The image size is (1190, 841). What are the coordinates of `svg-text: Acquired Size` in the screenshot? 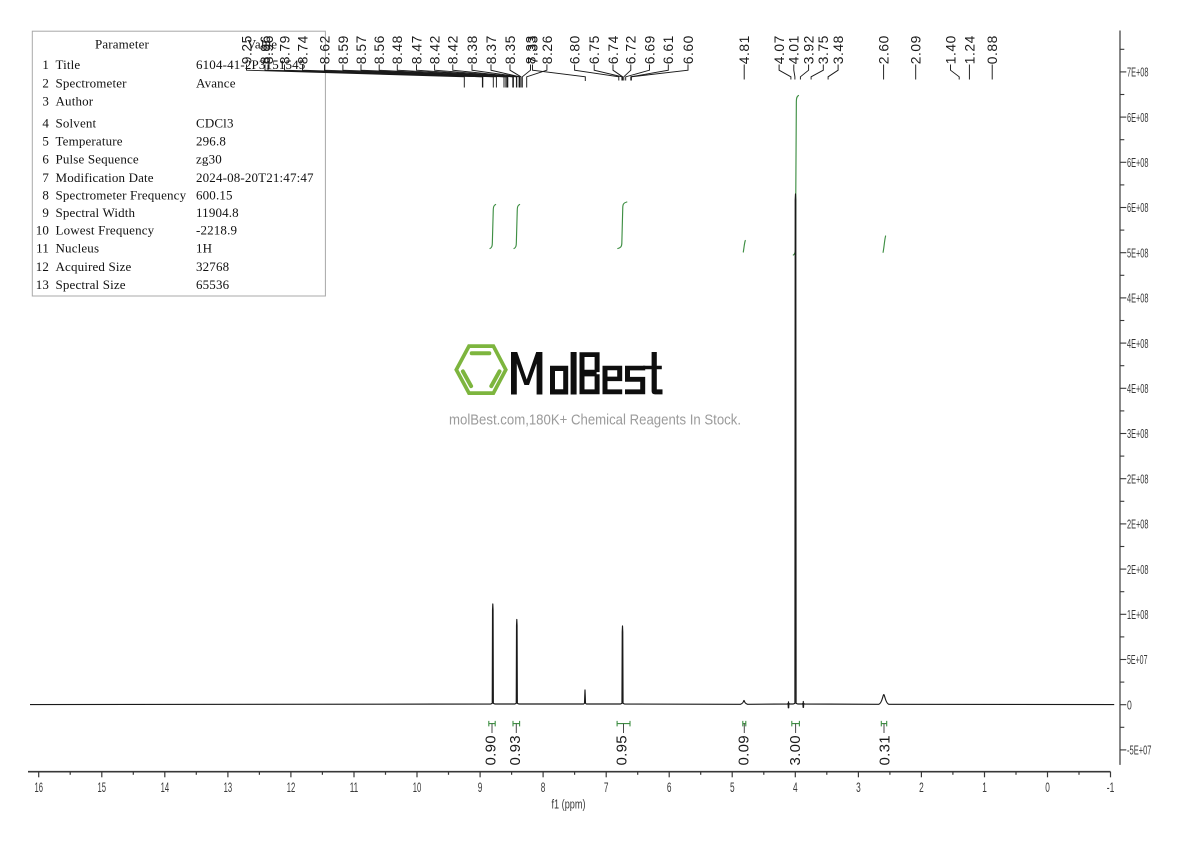 It's located at (94, 266).